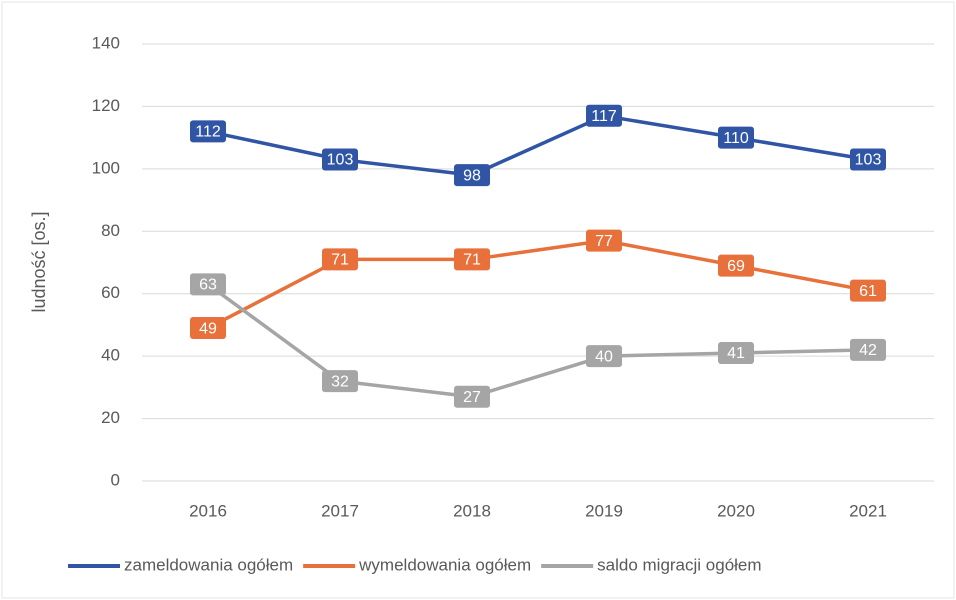 This screenshot has width=956, height=600. I want to click on data-label: 110, so click(736, 138).